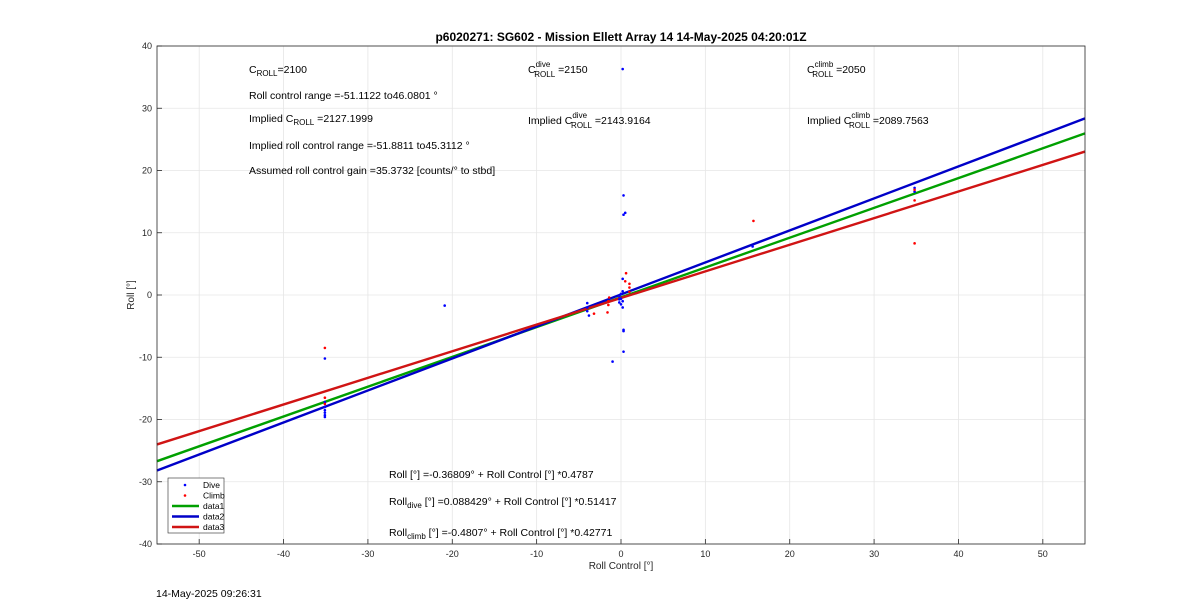 The height and width of the screenshot is (611, 1200). What do you see at coordinates (147, 46) in the screenshot?
I see `y-tick-label: 40` at bounding box center [147, 46].